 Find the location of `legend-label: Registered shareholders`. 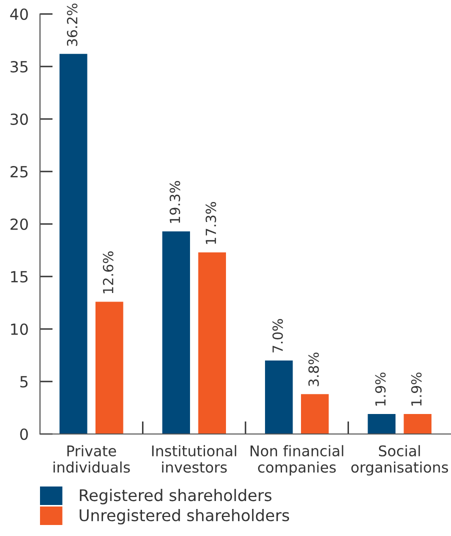

legend-label: Registered shareholders is located at coordinates (176, 496).